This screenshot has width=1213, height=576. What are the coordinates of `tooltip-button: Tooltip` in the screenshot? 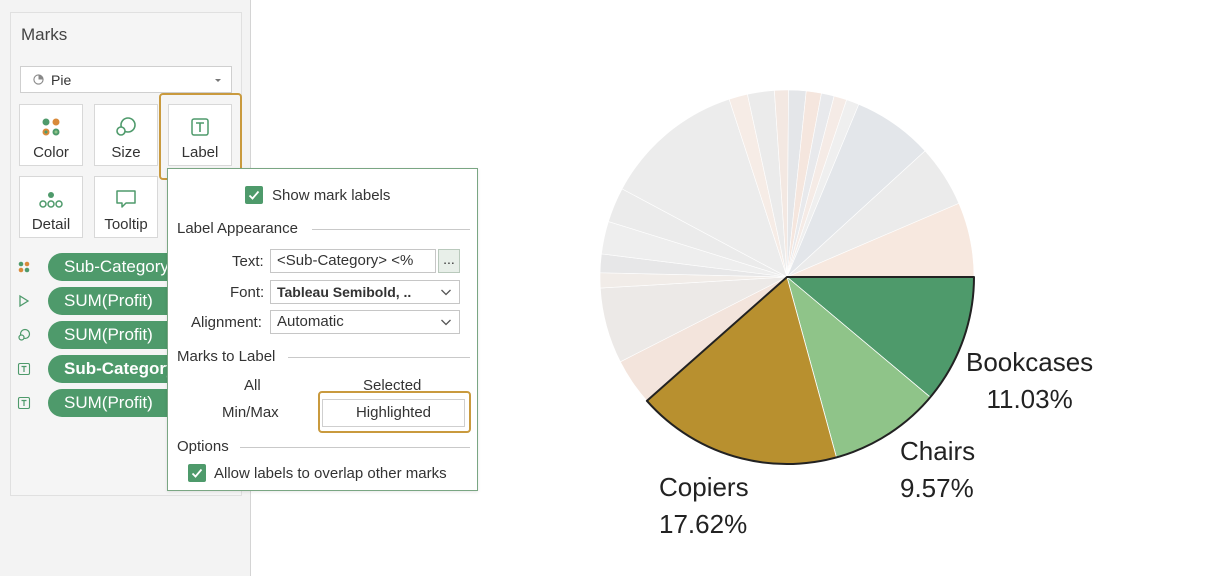 It's located at (126, 207).